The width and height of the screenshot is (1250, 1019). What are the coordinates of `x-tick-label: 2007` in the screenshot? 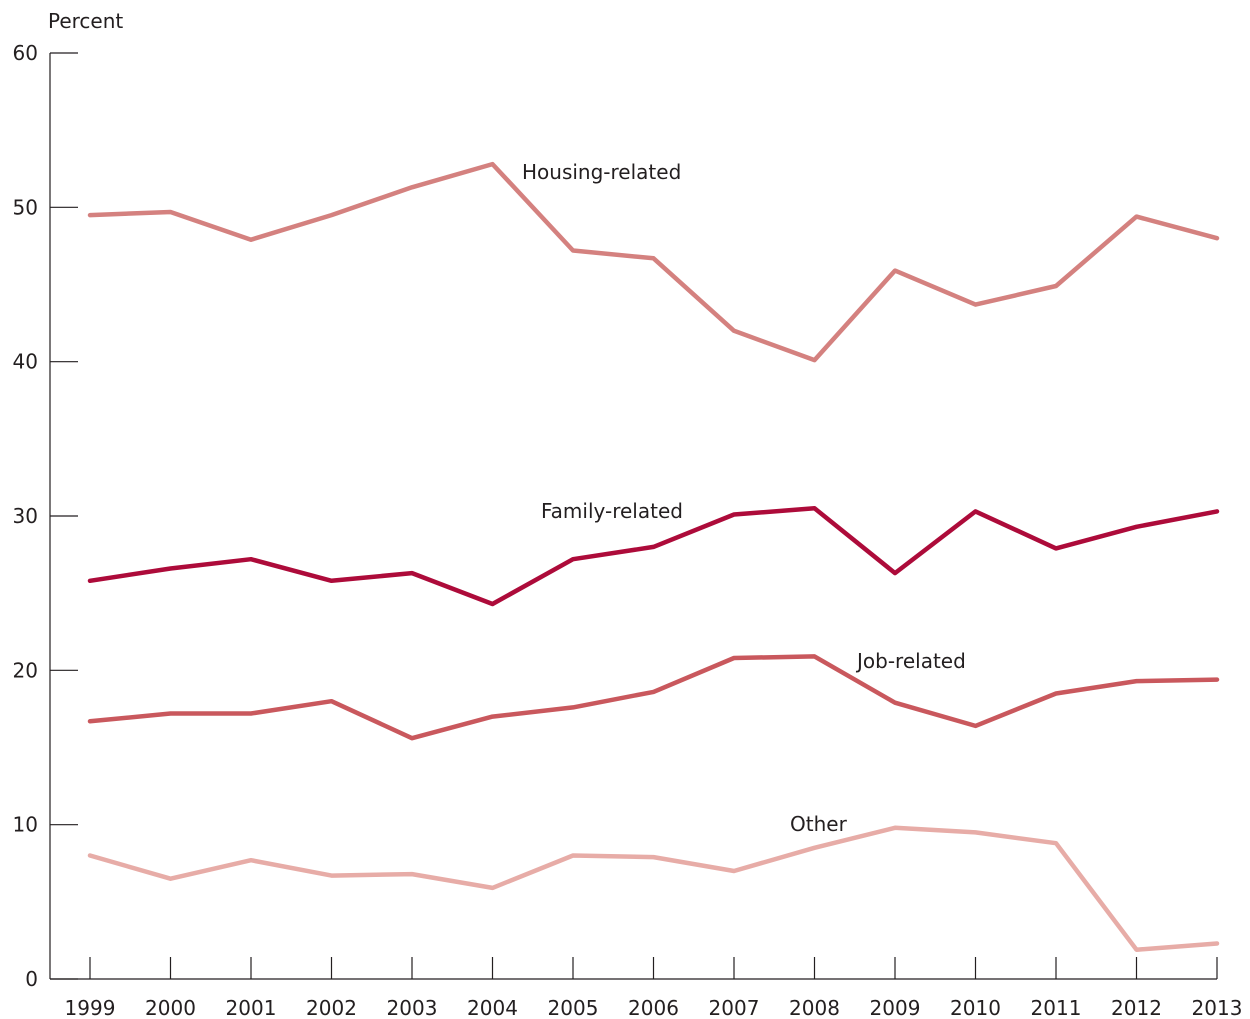 It's located at (734, 1007).